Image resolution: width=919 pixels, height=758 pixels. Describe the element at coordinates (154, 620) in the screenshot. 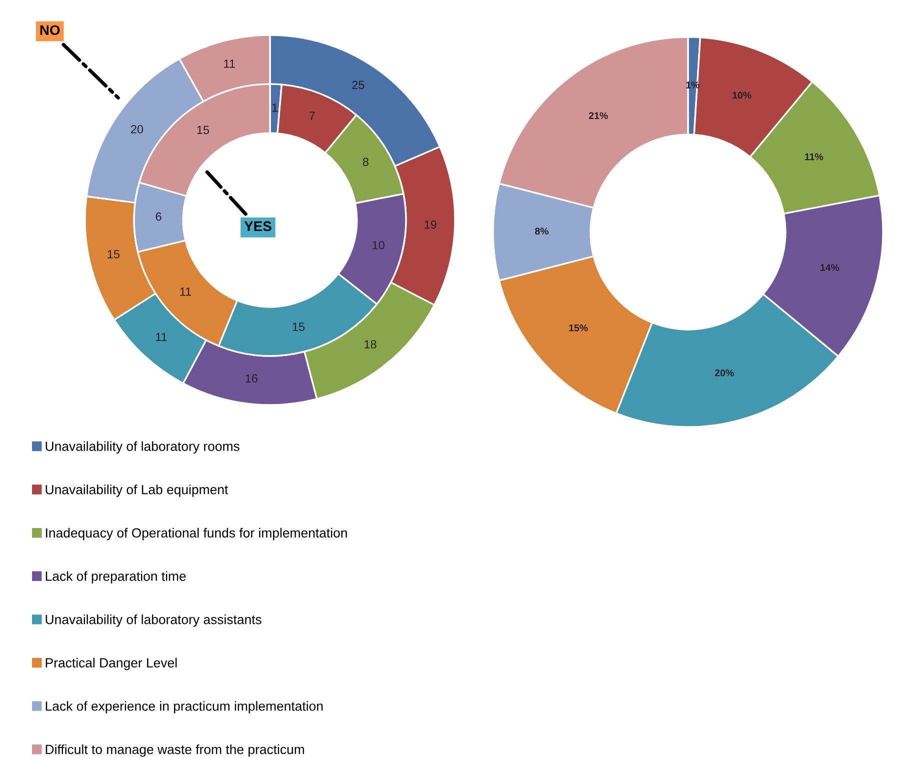

I see `legend-label: Unavailability of laboratory assistants` at that location.